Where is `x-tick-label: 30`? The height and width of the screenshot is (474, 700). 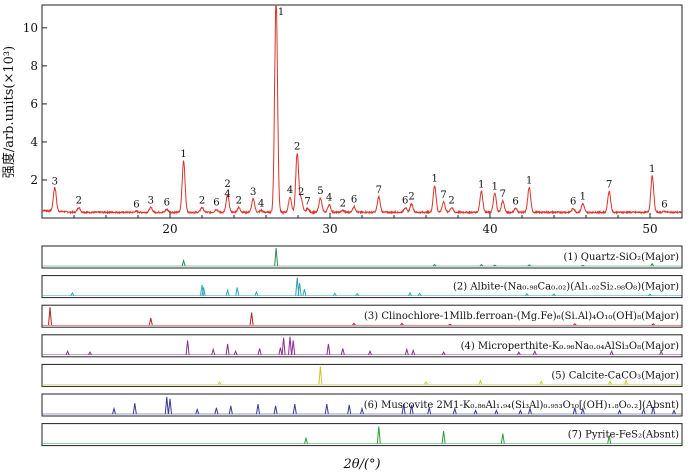 x-tick-label: 30 is located at coordinates (329, 229).